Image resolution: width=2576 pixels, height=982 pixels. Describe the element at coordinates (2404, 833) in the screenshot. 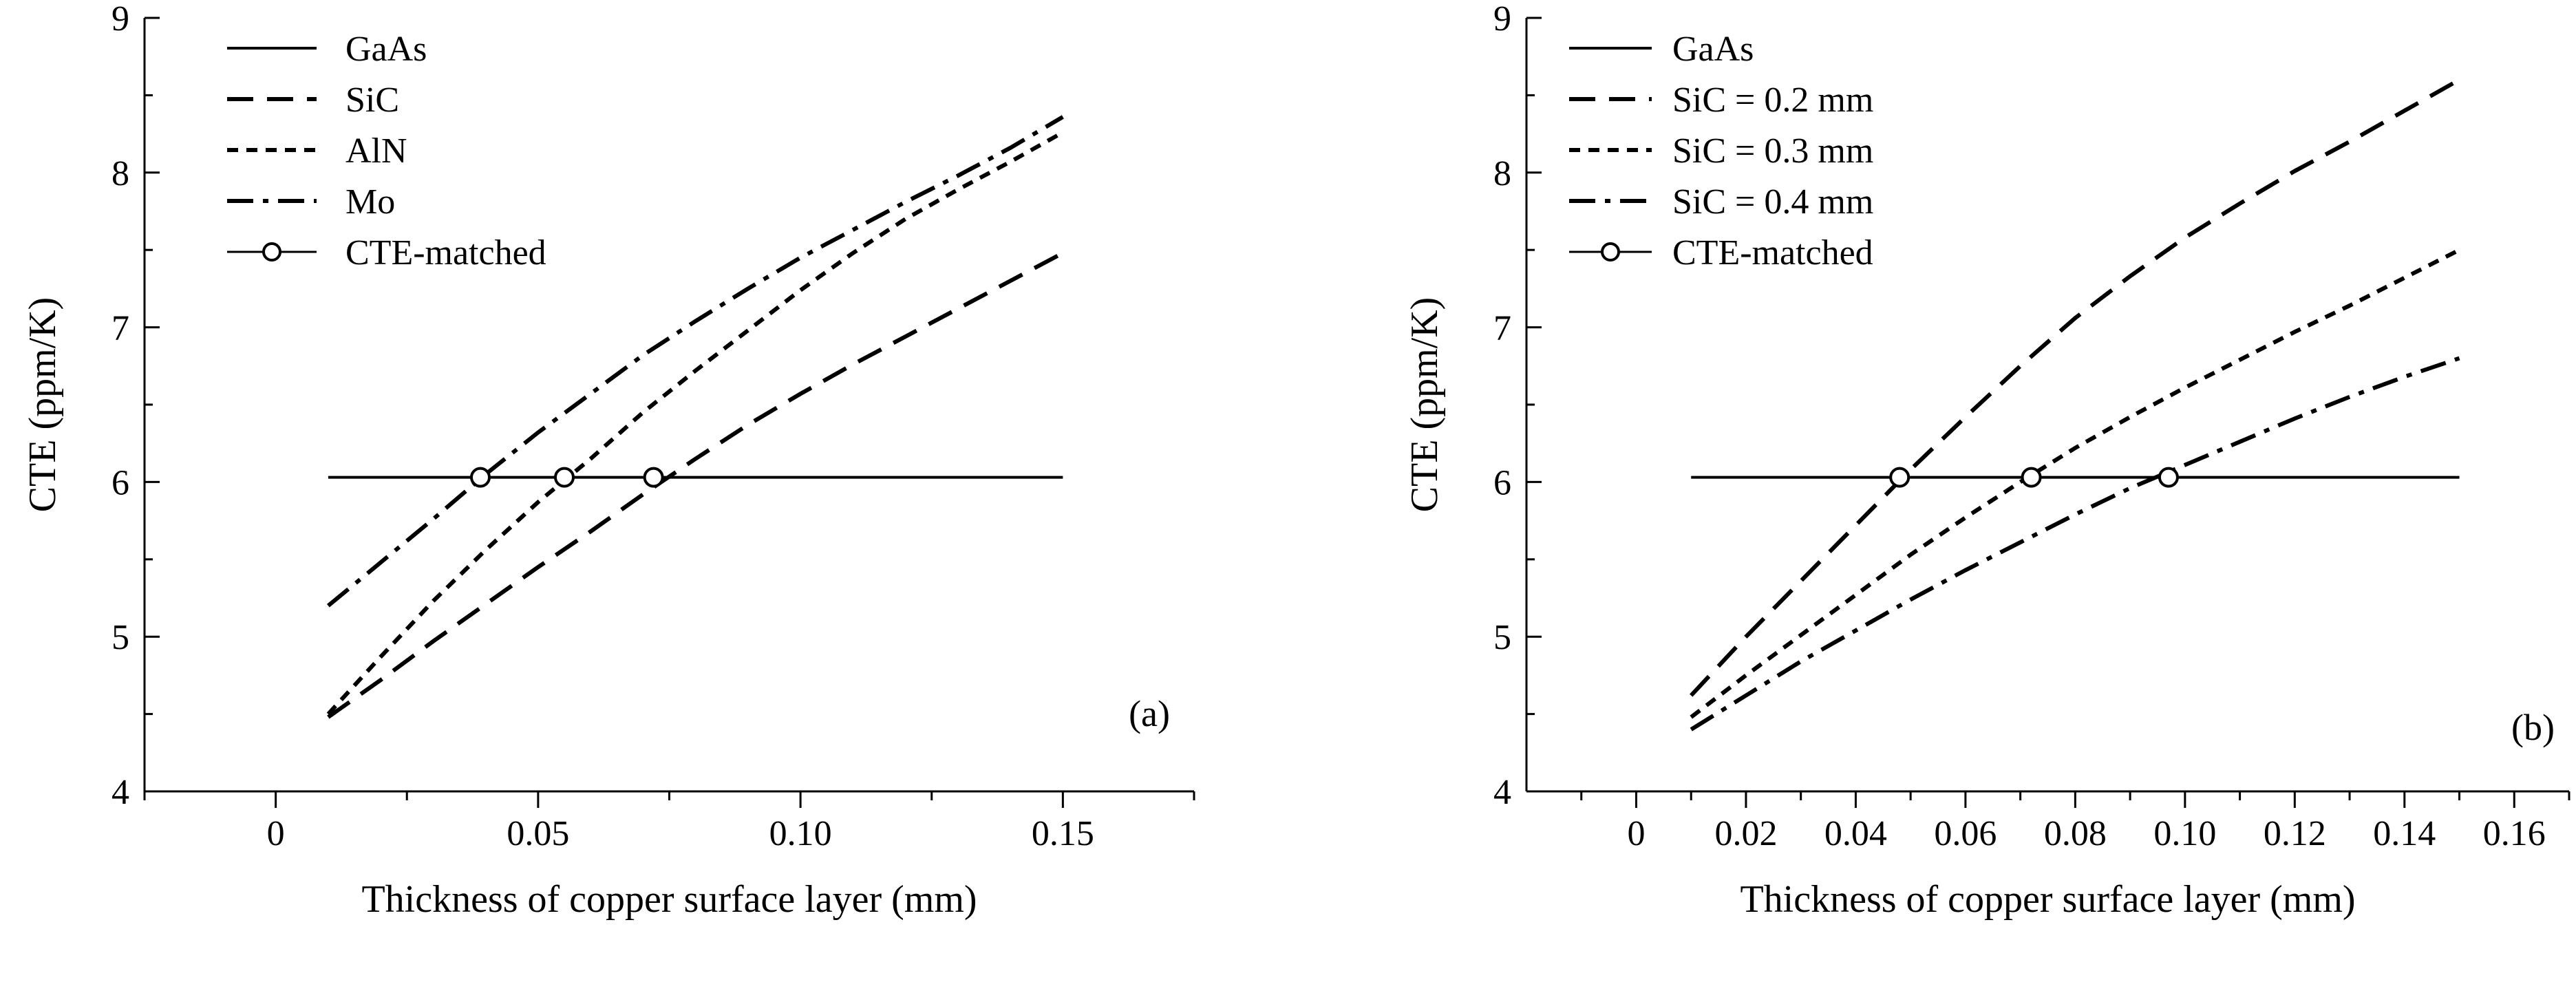

I see `x-tick-label: 0.14` at that location.